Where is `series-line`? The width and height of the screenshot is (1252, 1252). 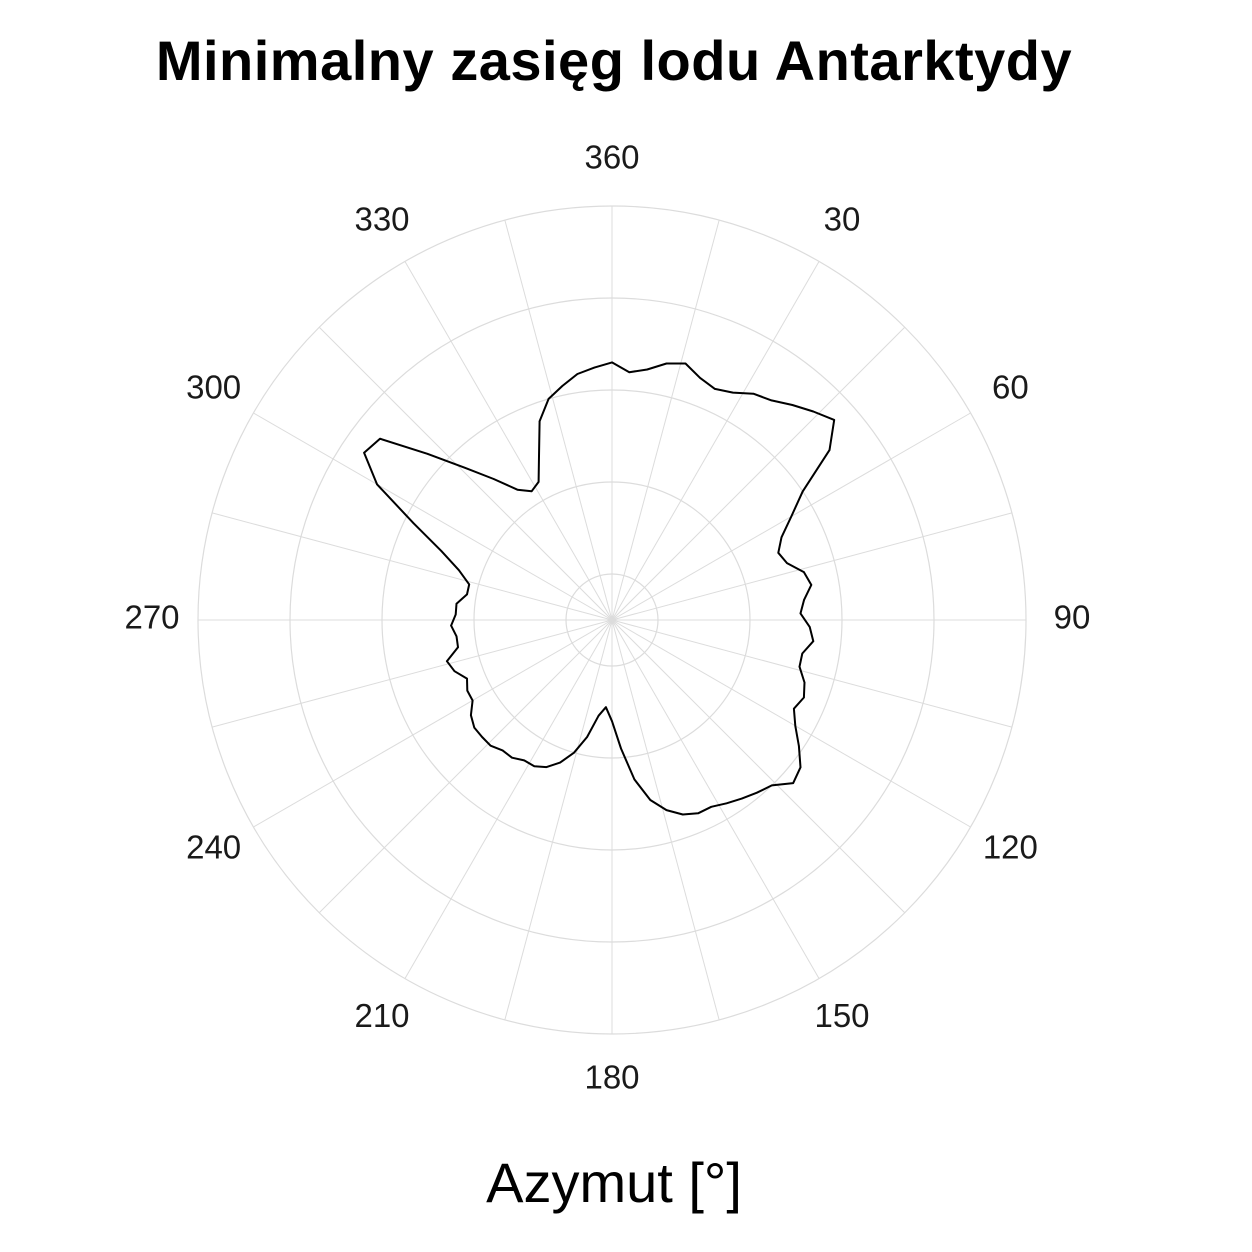 series-line is located at coordinates (599, 588).